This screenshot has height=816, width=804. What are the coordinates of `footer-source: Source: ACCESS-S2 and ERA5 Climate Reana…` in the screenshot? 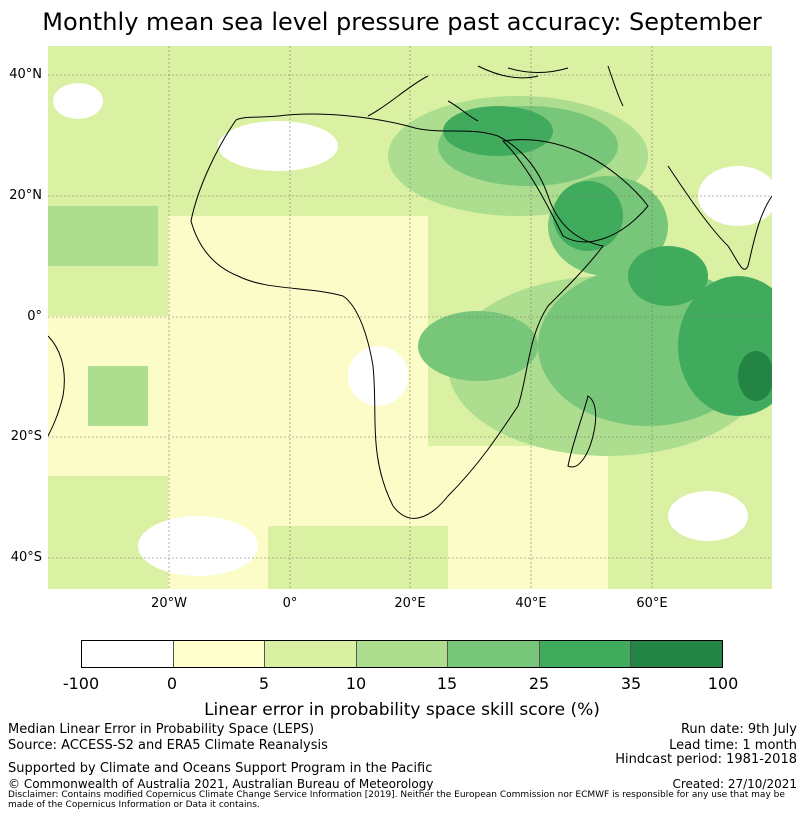 It's located at (168, 745).